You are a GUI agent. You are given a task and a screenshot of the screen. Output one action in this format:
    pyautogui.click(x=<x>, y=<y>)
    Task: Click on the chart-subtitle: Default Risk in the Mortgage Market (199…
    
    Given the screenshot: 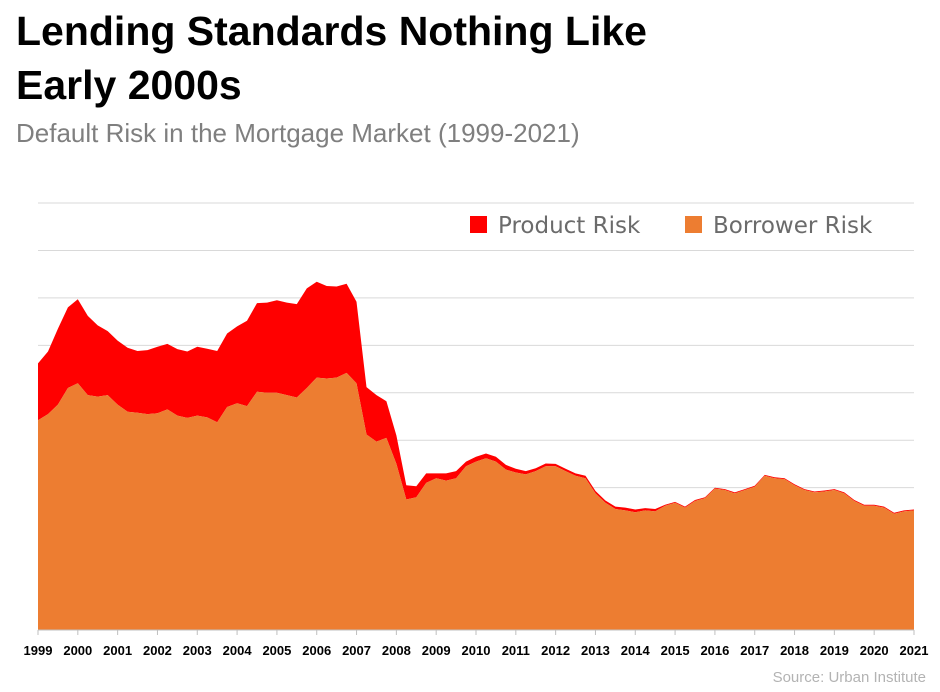 What is the action you would take?
    pyautogui.click(x=298, y=133)
    